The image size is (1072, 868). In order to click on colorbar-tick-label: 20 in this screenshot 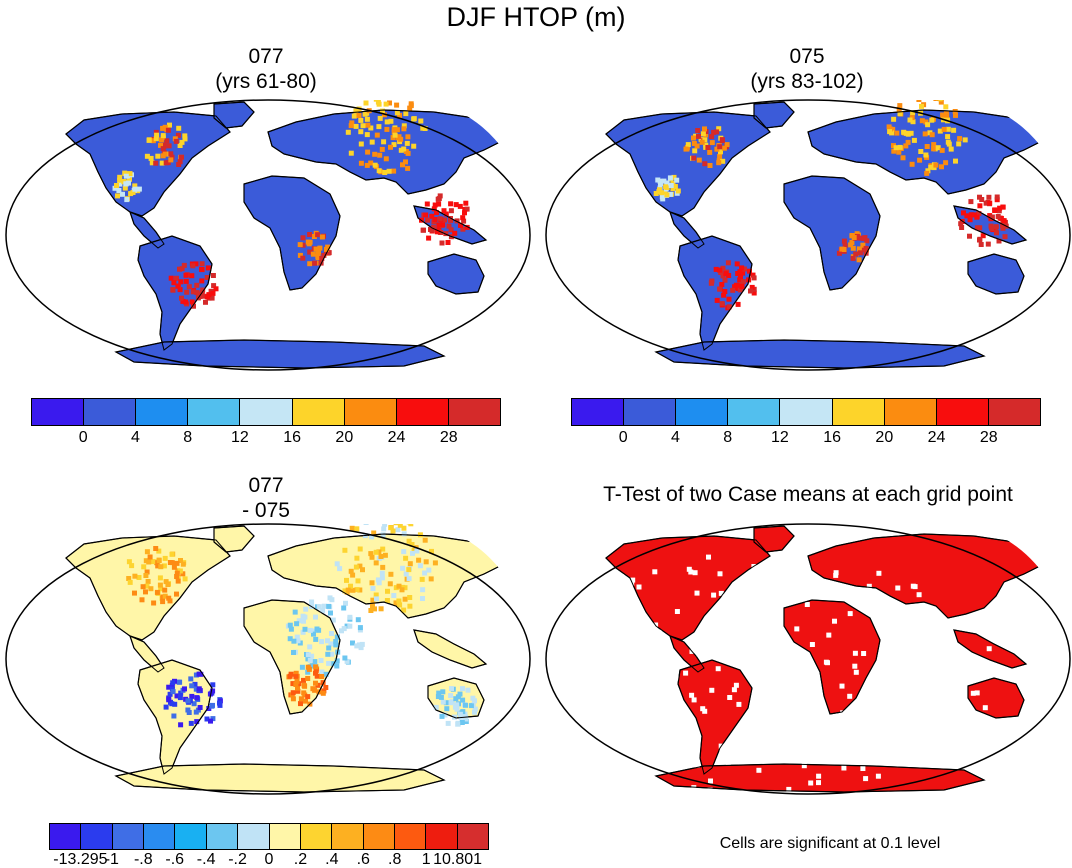, I will do `click(884, 437)`.